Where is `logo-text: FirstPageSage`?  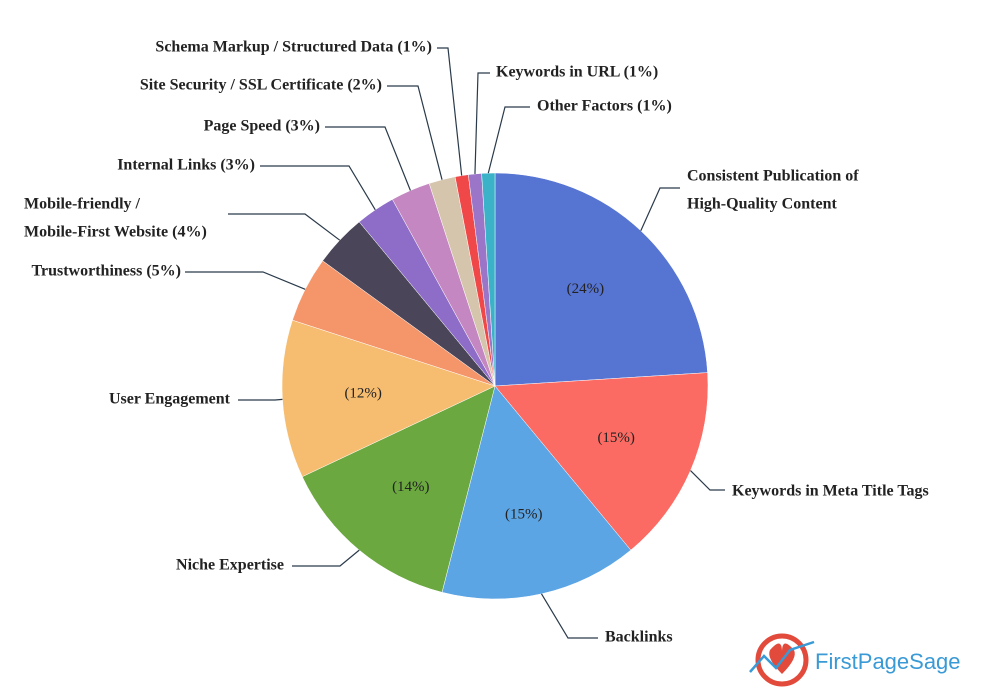
logo-text: FirstPageSage is located at coordinates (888, 661).